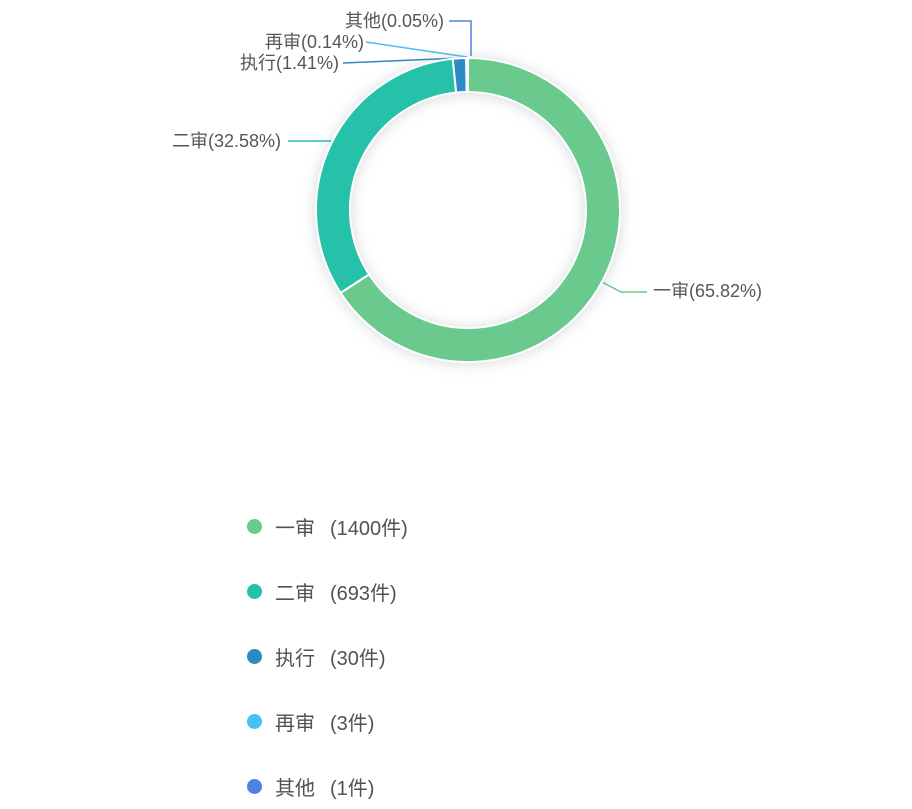 The width and height of the screenshot is (912, 809). What do you see at coordinates (295, 528) in the screenshot?
I see `legend-label: 一审` at bounding box center [295, 528].